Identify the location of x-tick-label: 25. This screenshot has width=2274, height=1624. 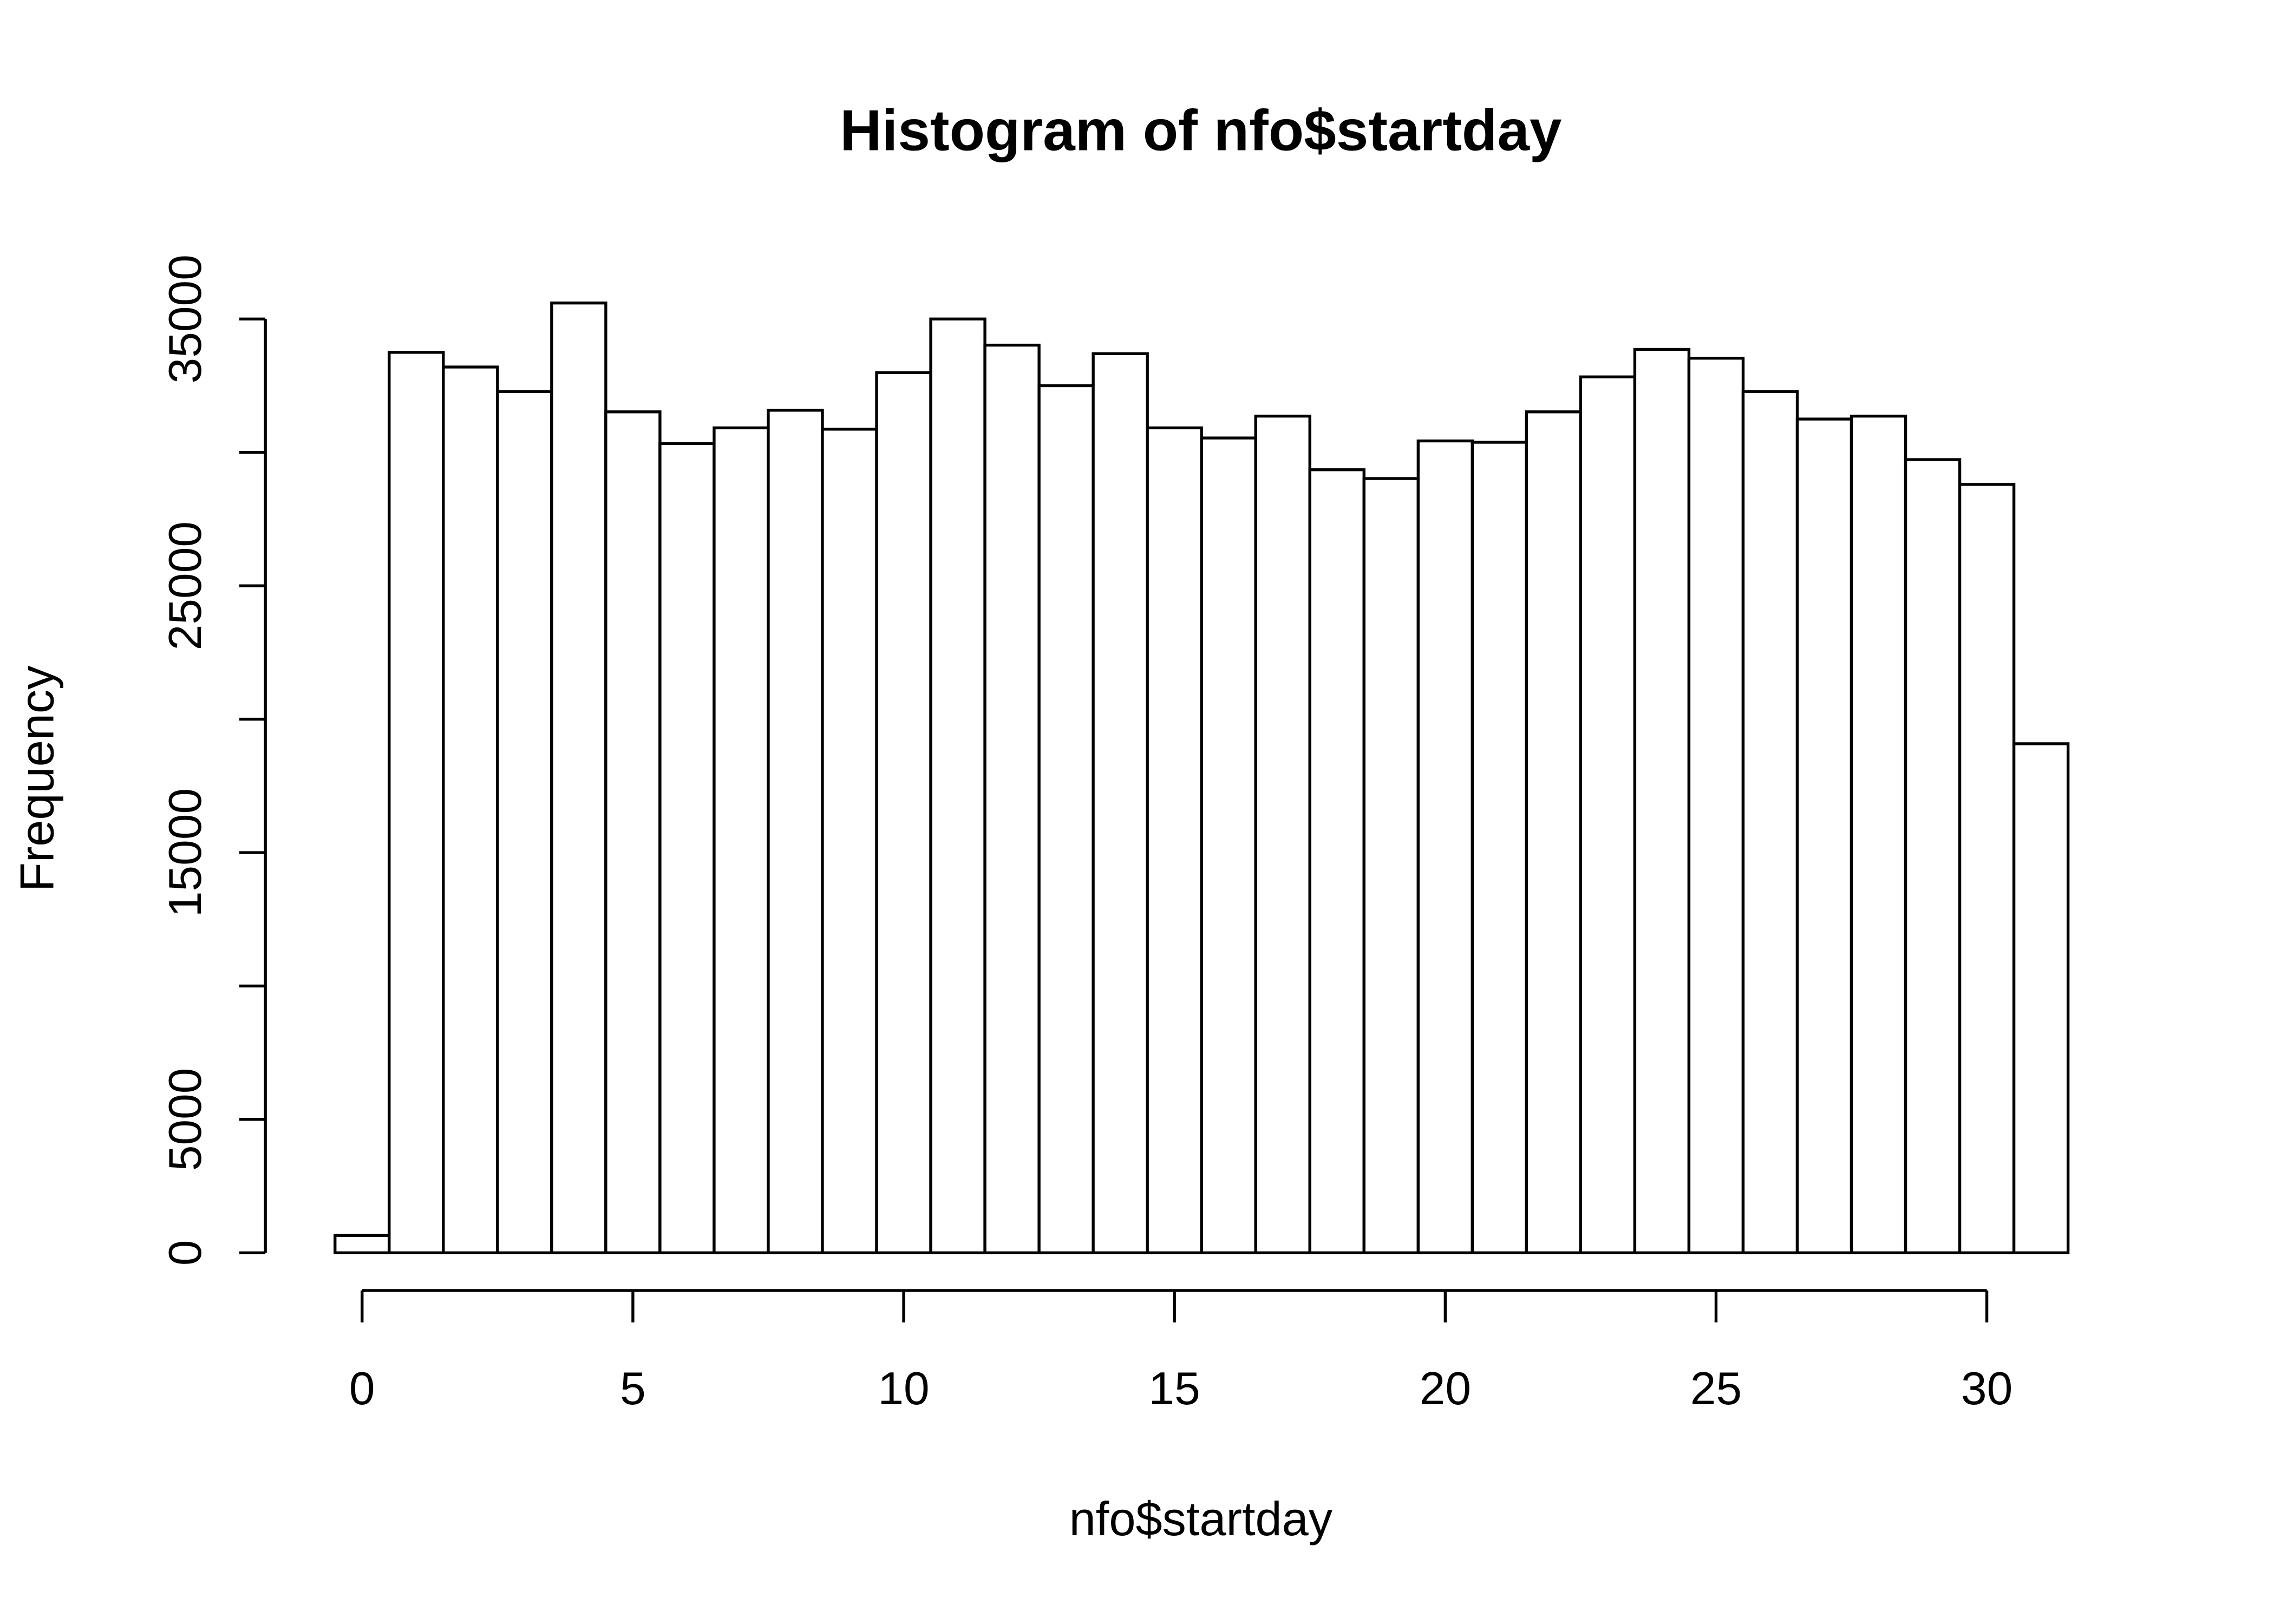
(1716, 1389).